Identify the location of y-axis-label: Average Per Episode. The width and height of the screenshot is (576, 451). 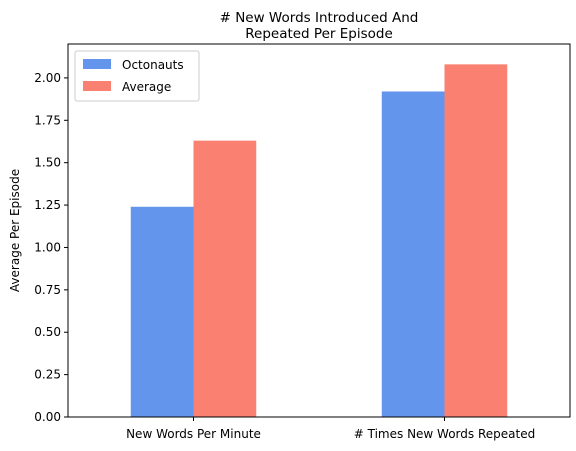
(15, 230).